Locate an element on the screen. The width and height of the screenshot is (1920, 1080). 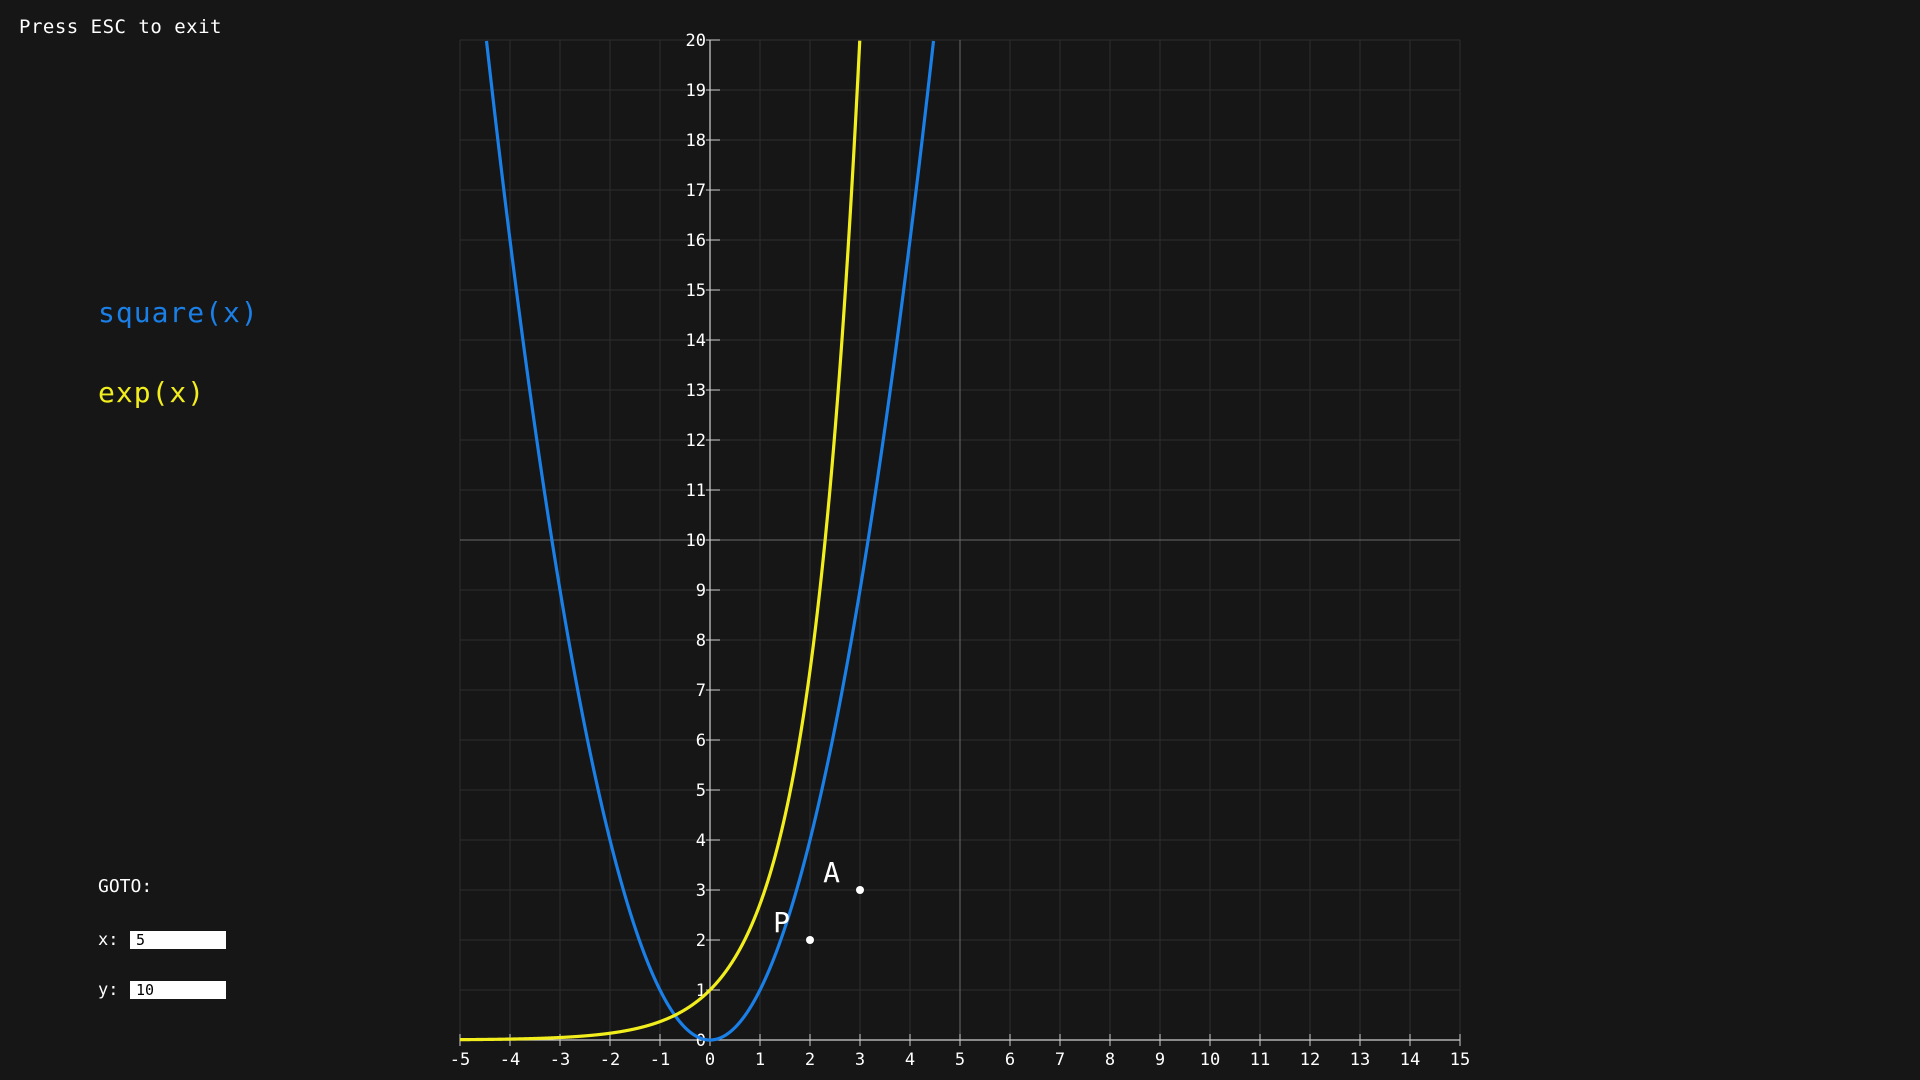
legend-exp-function: exp(x) is located at coordinates (152, 392).